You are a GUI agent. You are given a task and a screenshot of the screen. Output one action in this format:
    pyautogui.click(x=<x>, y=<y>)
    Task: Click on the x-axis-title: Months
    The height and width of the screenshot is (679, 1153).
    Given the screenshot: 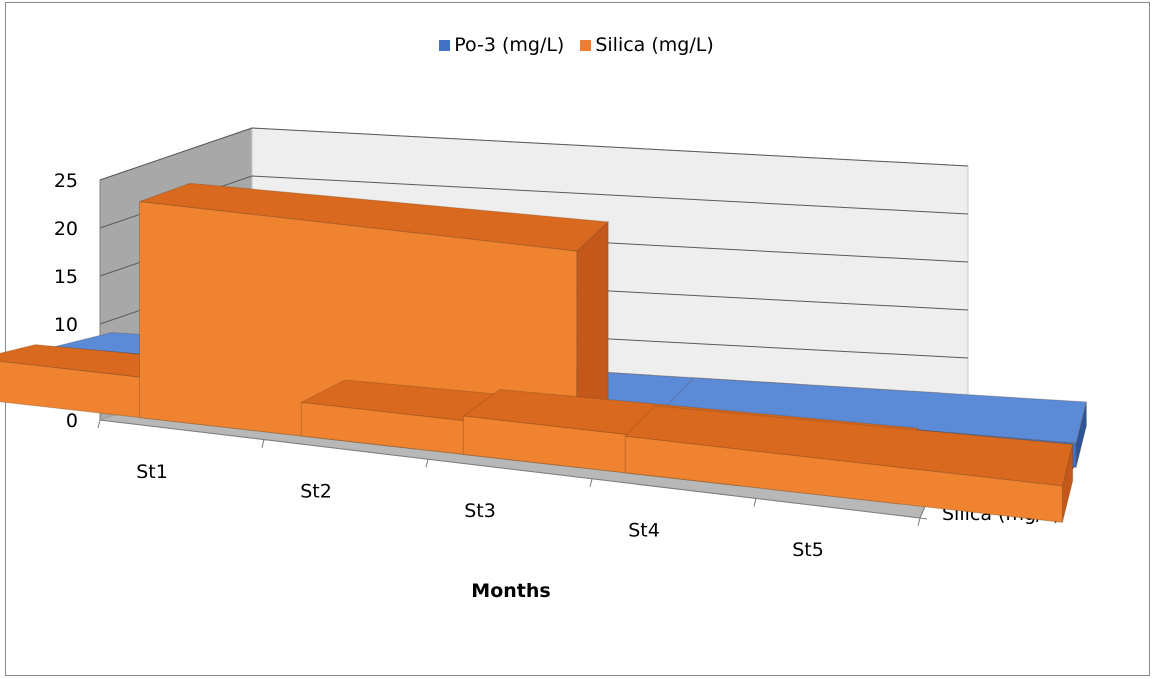 What is the action you would take?
    pyautogui.click(x=511, y=591)
    